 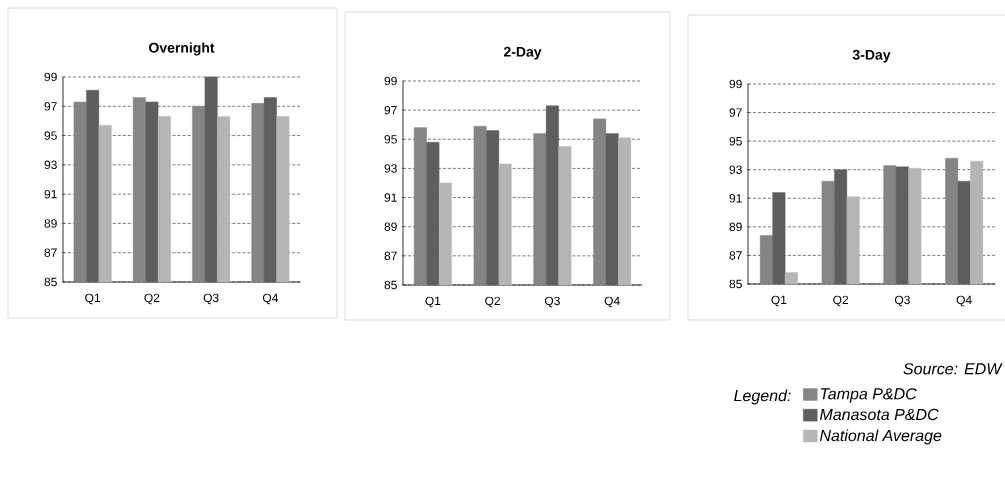 What do you see at coordinates (871, 56) in the screenshot?
I see `chart-title: 3-Day` at bounding box center [871, 56].